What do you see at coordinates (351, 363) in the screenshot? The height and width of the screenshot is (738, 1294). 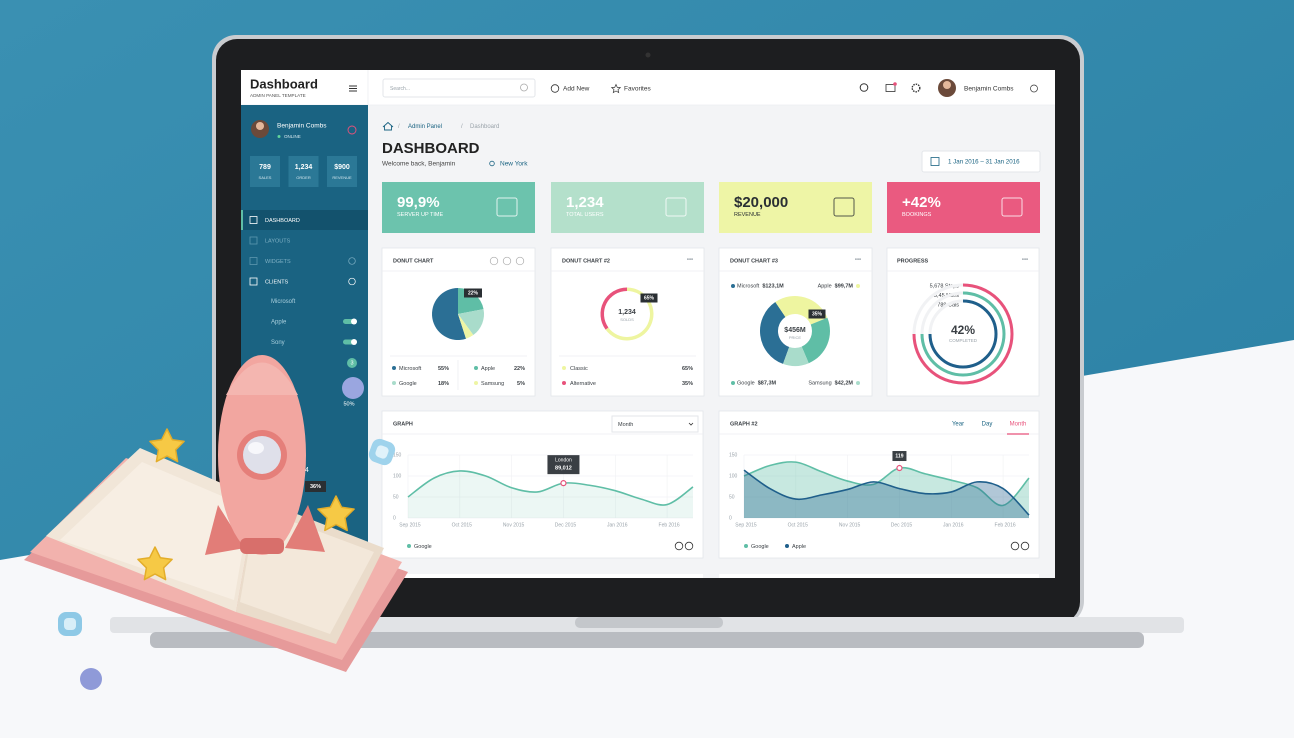 I see `badge: 3` at bounding box center [351, 363].